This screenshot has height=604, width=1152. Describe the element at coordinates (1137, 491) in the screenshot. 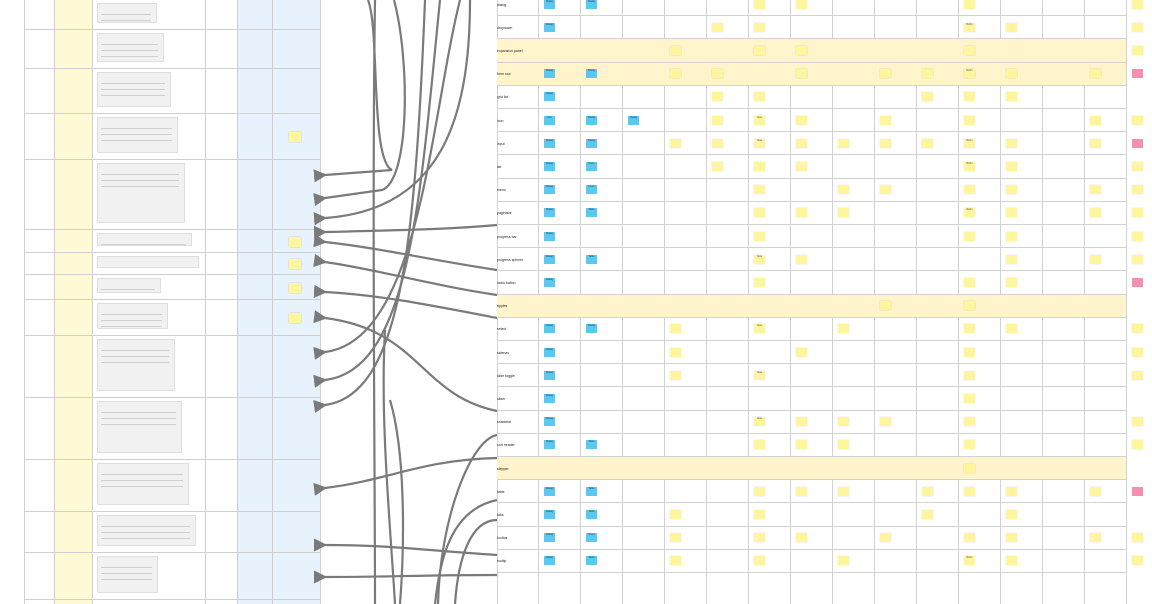

I see `matrix-chip-red` at that location.